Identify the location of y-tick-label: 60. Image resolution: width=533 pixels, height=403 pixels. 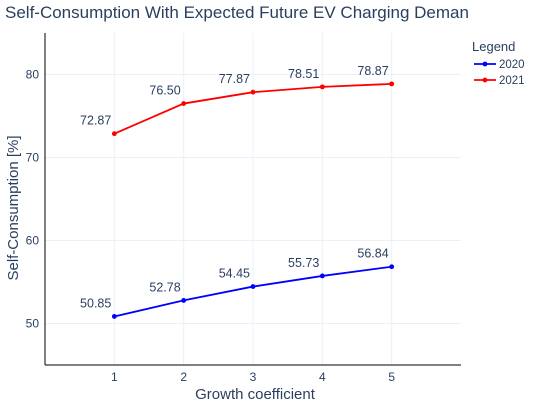
(33, 241).